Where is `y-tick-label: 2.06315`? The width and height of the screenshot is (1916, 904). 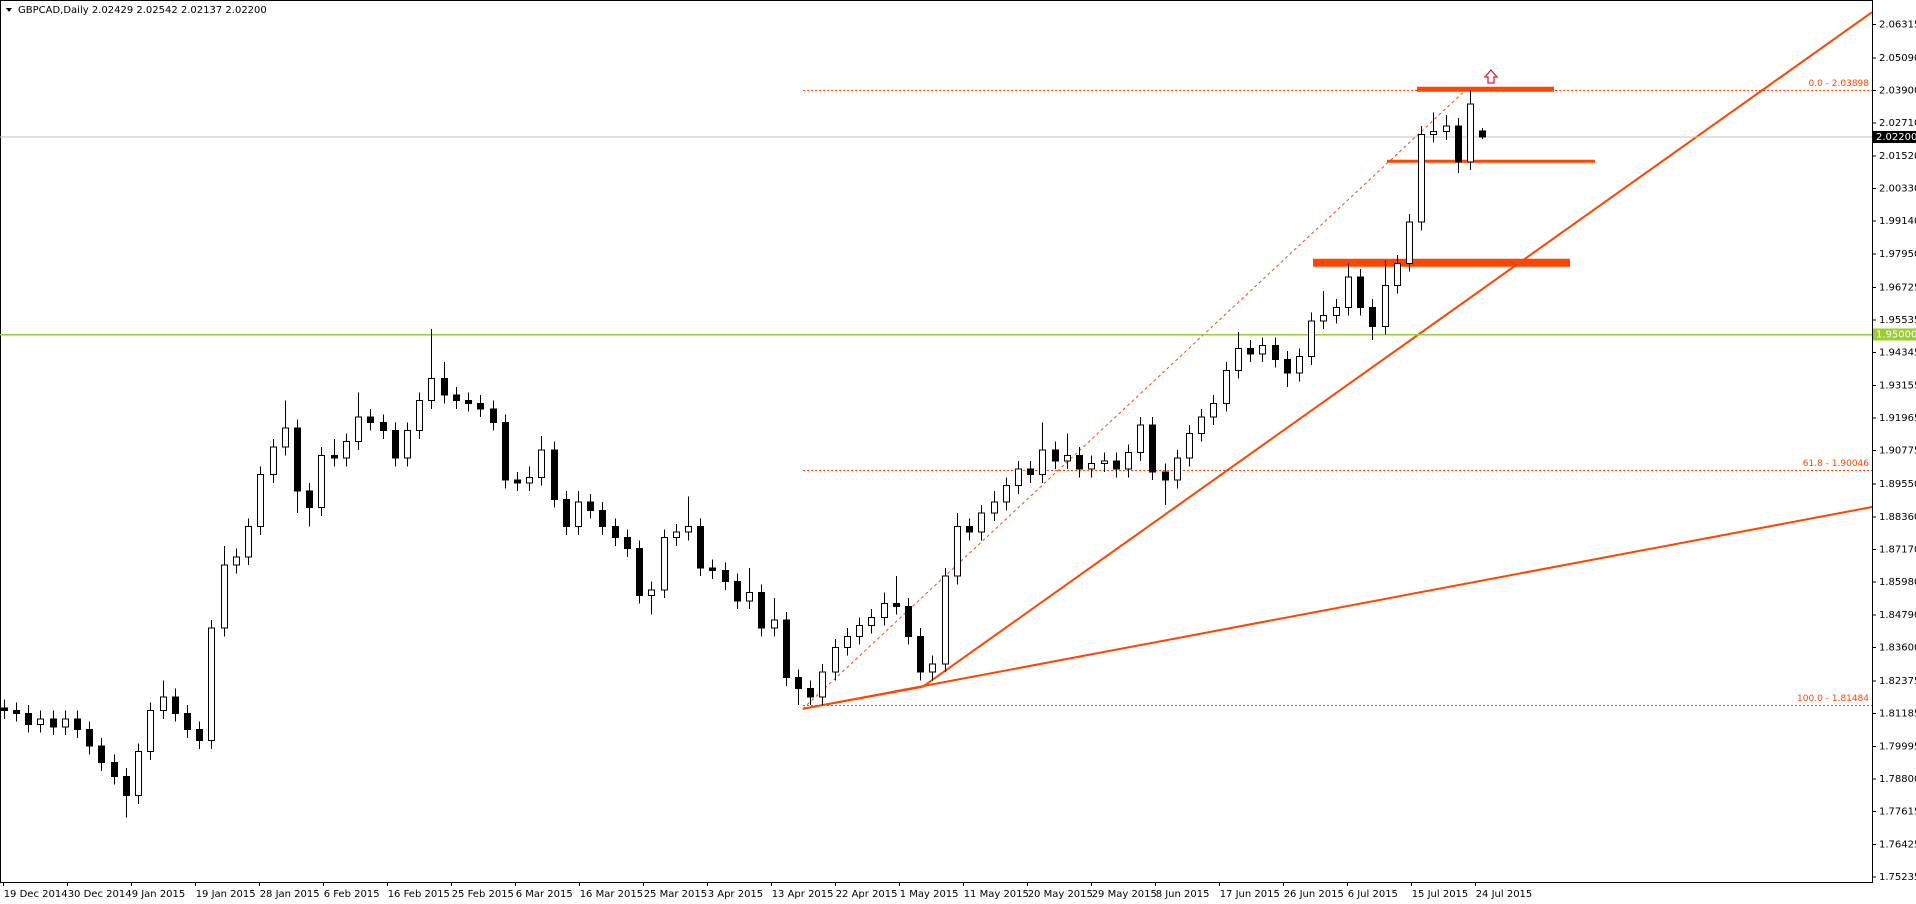
y-tick-label: 2.06315 is located at coordinates (1897, 24).